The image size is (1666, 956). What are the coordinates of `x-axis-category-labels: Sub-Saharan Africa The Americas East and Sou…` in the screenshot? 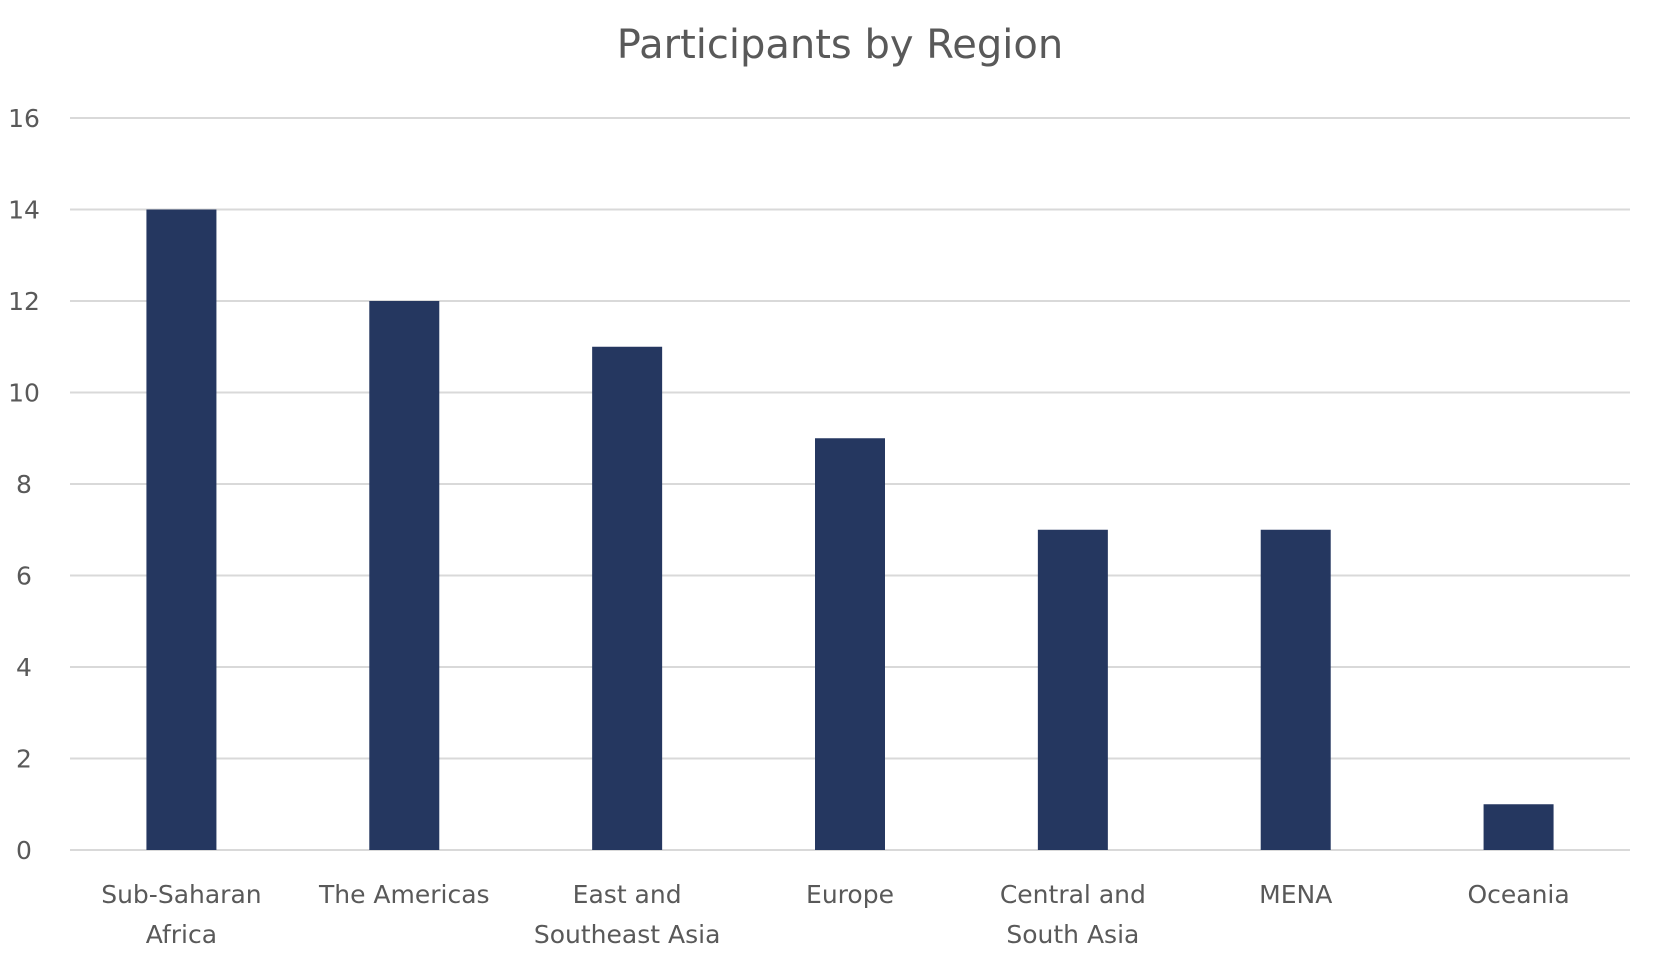 It's located at (835, 914).